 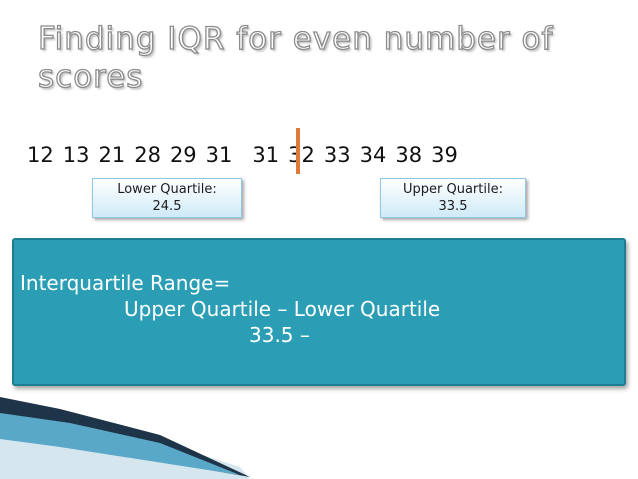 I want to click on score-value: 39, so click(x=444, y=155).